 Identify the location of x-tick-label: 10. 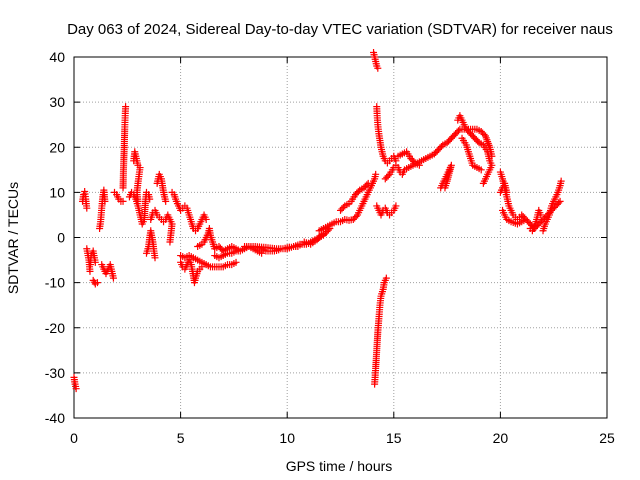
(287, 438).